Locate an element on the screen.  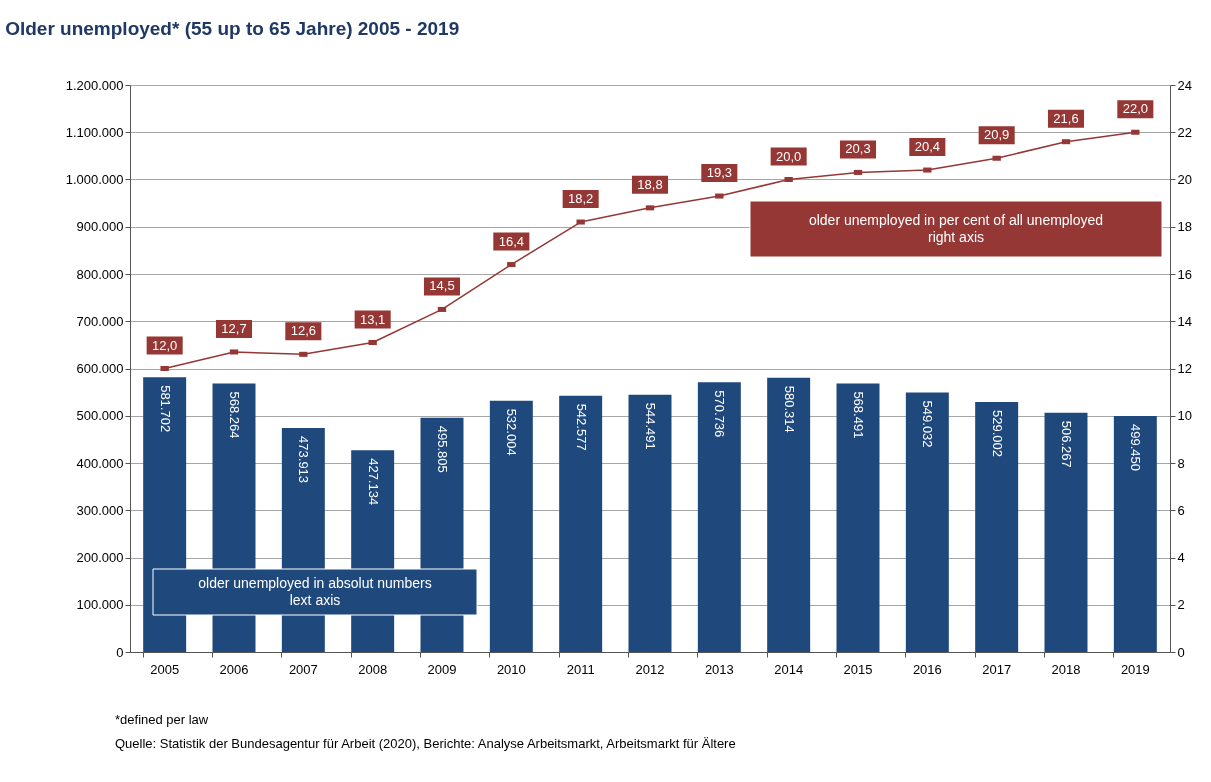
x-tick-label: 2015 is located at coordinates (858, 669).